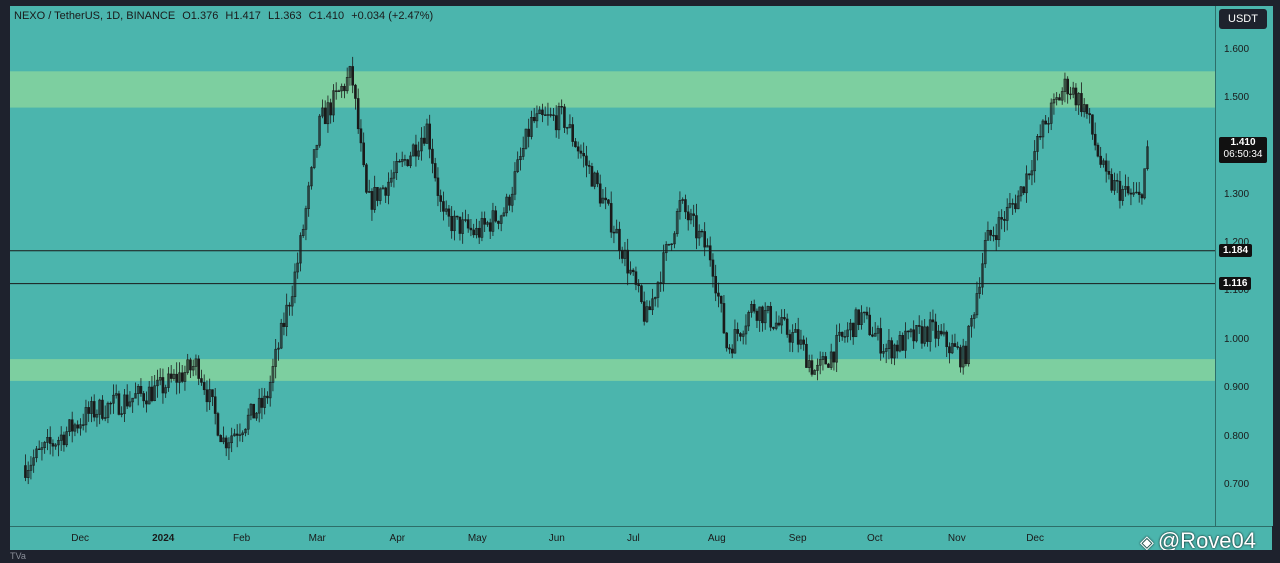 This screenshot has height=563, width=1280. I want to click on time-tick: Mar, so click(317, 538).